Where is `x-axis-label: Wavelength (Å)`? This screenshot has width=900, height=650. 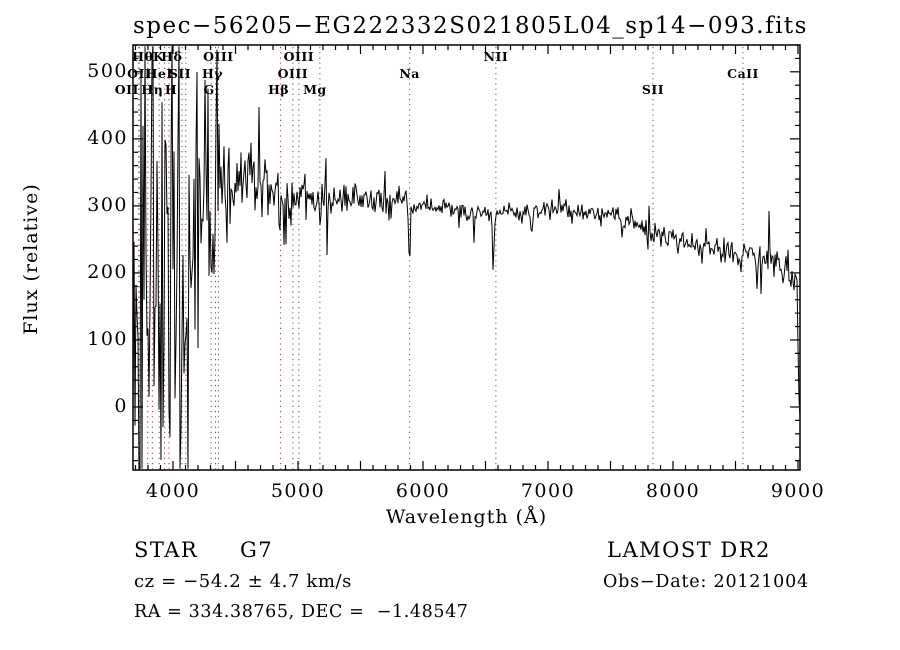 x-axis-label: Wavelength (Å) is located at coordinates (466, 517).